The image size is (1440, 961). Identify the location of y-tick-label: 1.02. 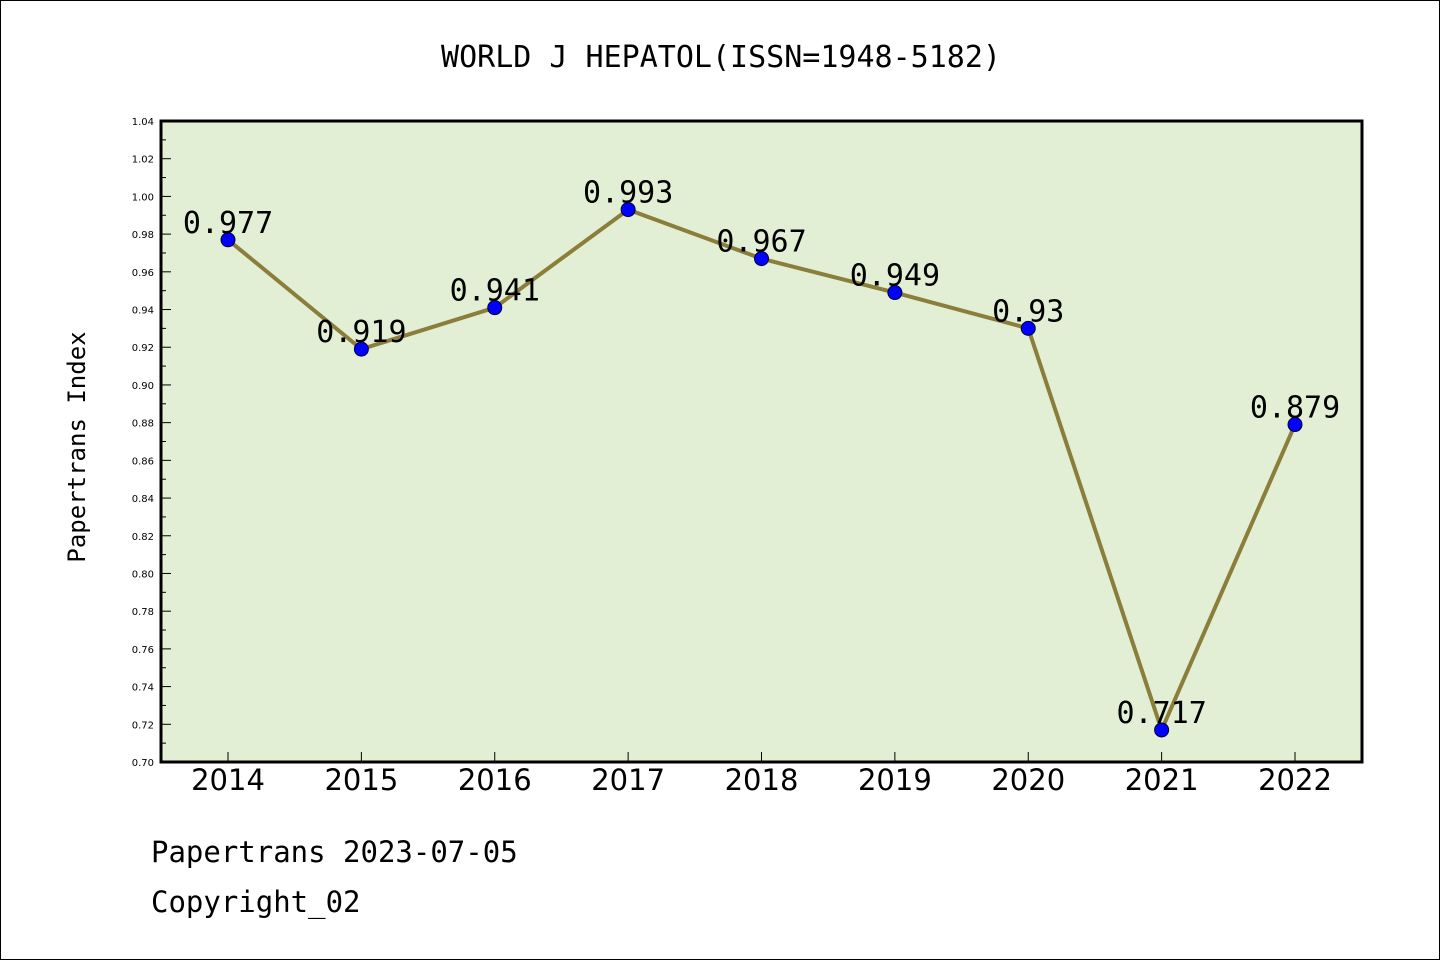
(143, 160).